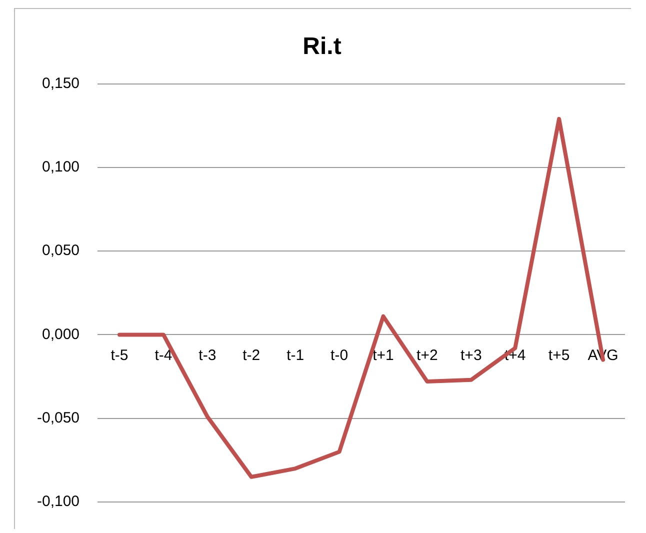  I want to click on x-tick-label: t-0, so click(339, 355).